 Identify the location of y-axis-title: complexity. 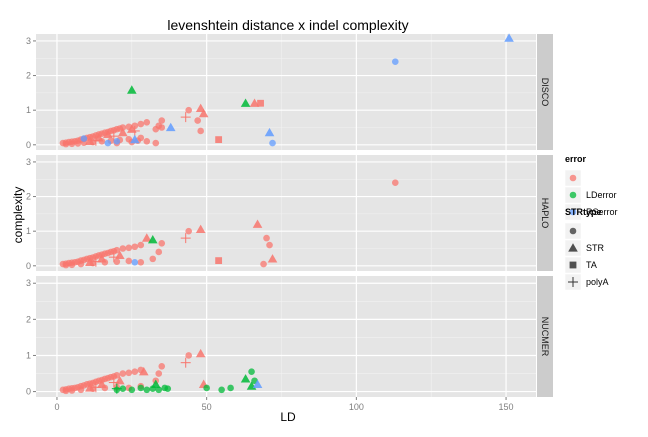
(18, 215).